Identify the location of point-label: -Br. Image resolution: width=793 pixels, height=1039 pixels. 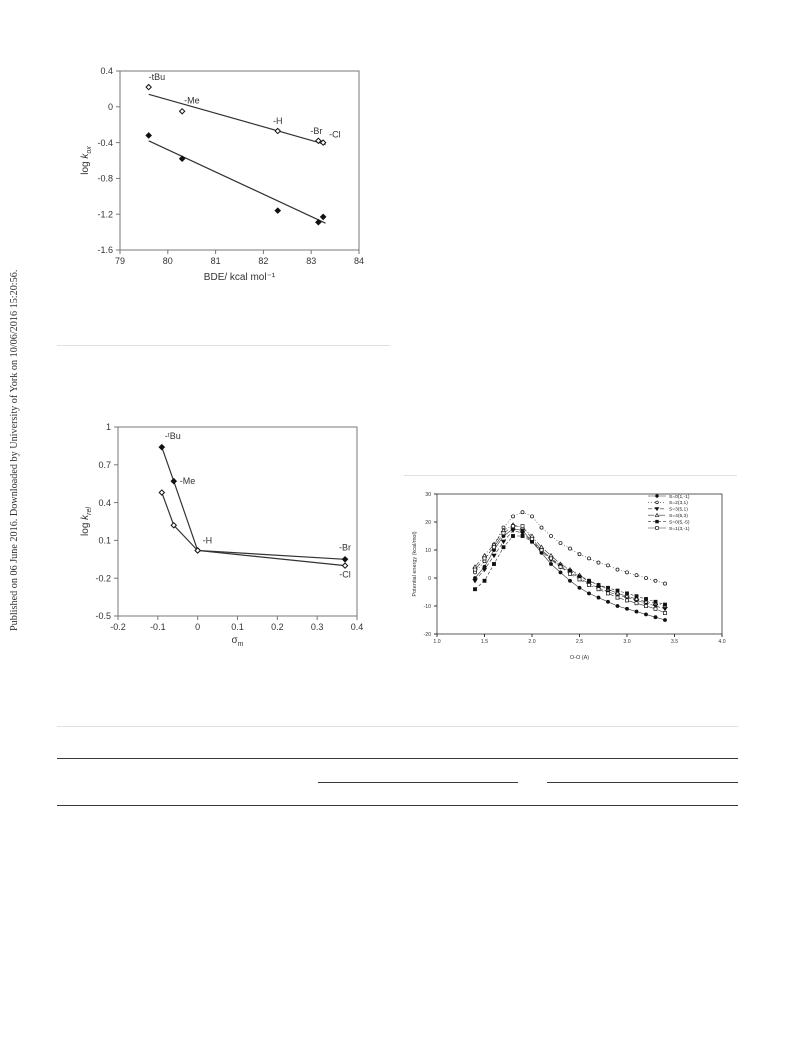
(316, 131).